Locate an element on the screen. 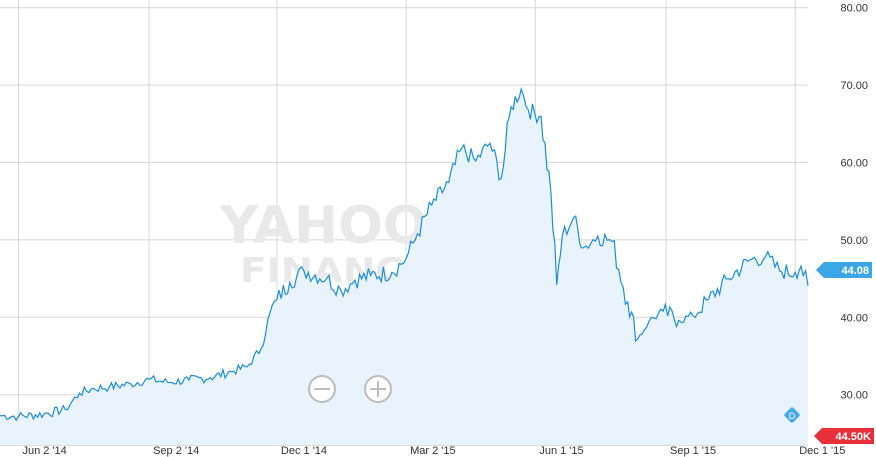 The width and height of the screenshot is (876, 457). x-tick-label: Mar 2 '15 is located at coordinates (433, 451).